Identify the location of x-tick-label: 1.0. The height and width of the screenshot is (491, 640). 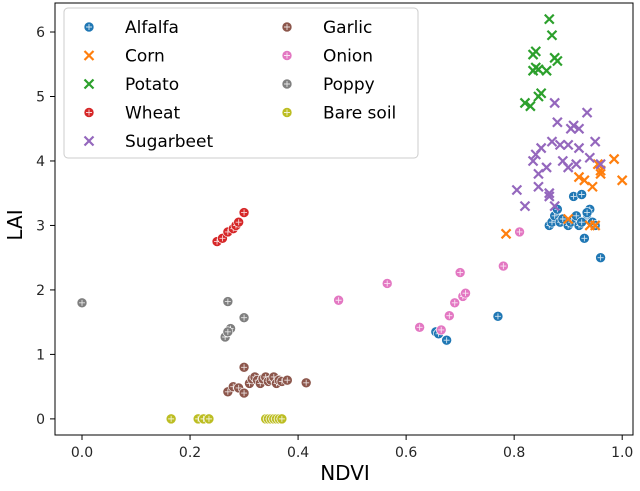
(622, 453).